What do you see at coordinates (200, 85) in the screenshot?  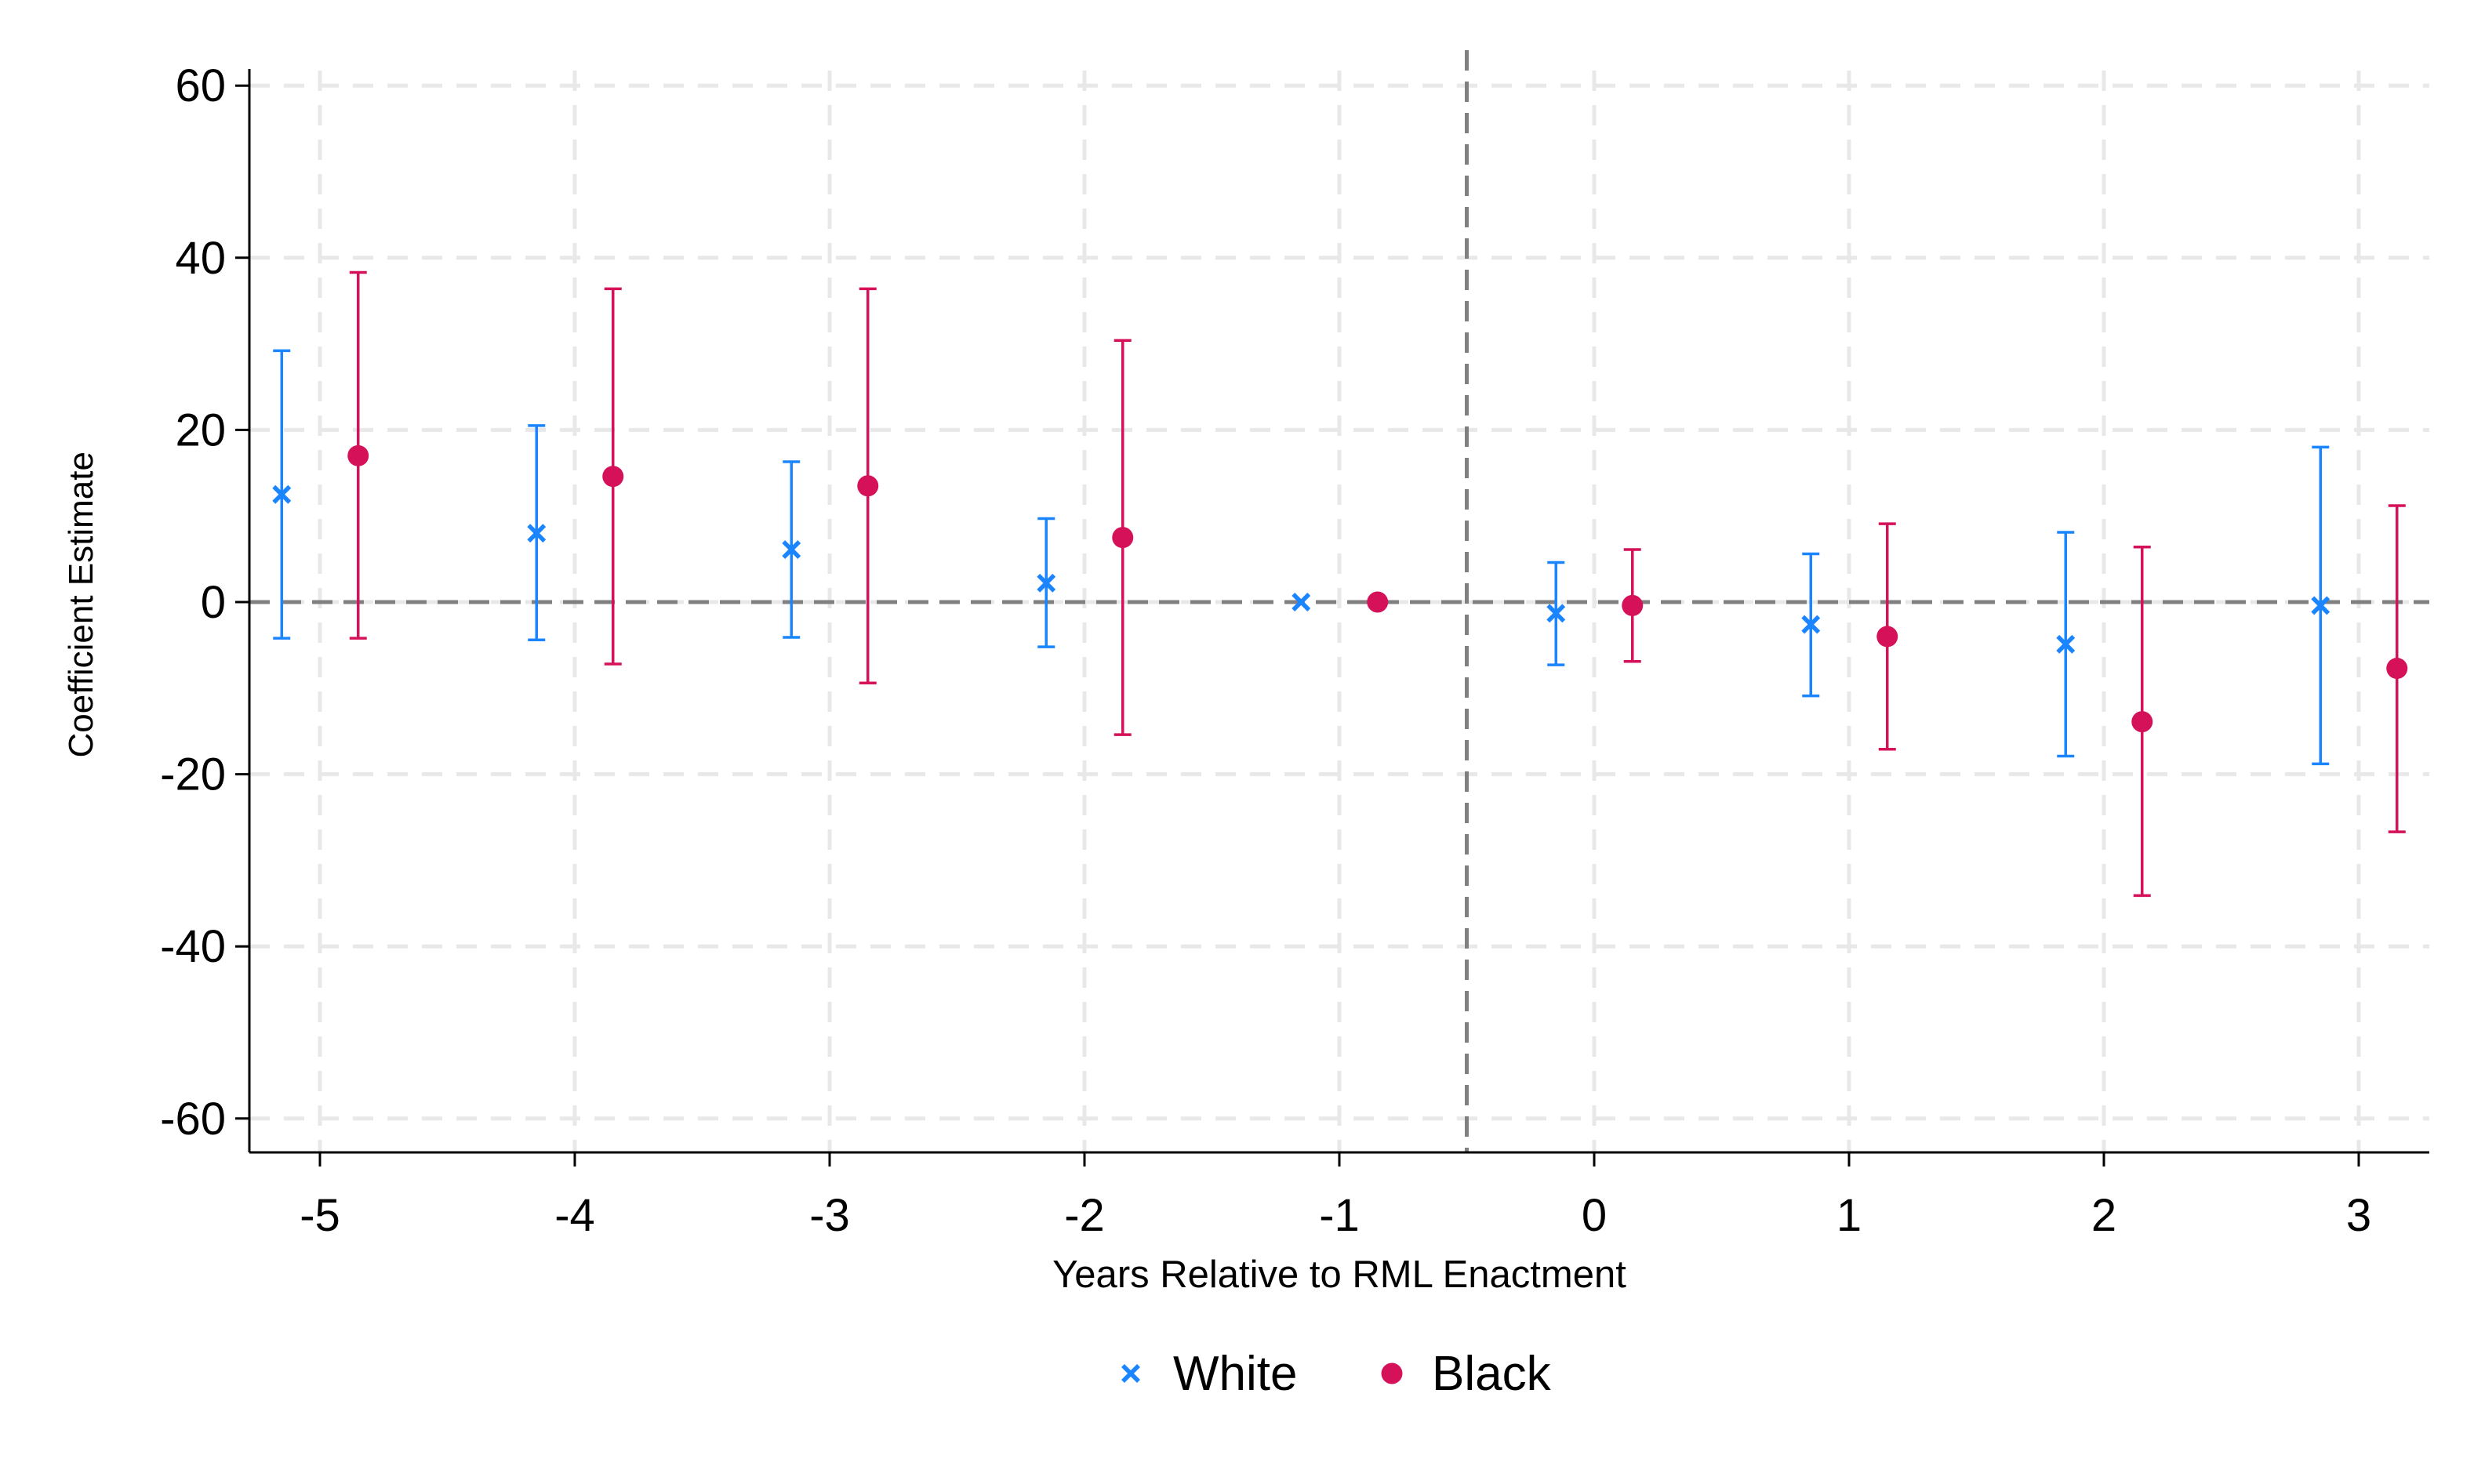 I see `y-tick-label: 60` at bounding box center [200, 85].